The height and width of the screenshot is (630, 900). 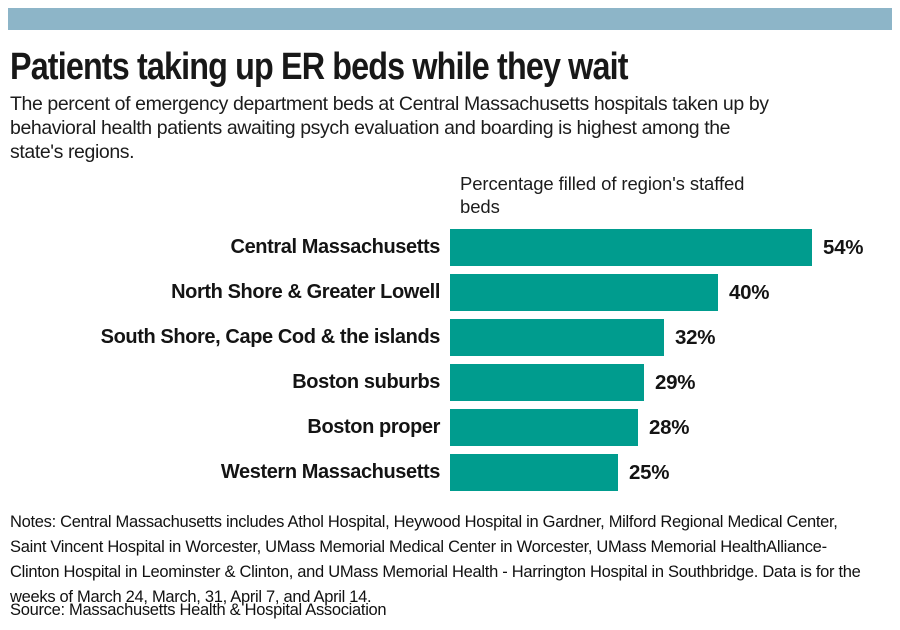 I want to click on bar-area: 28%, so click(x=675, y=427).